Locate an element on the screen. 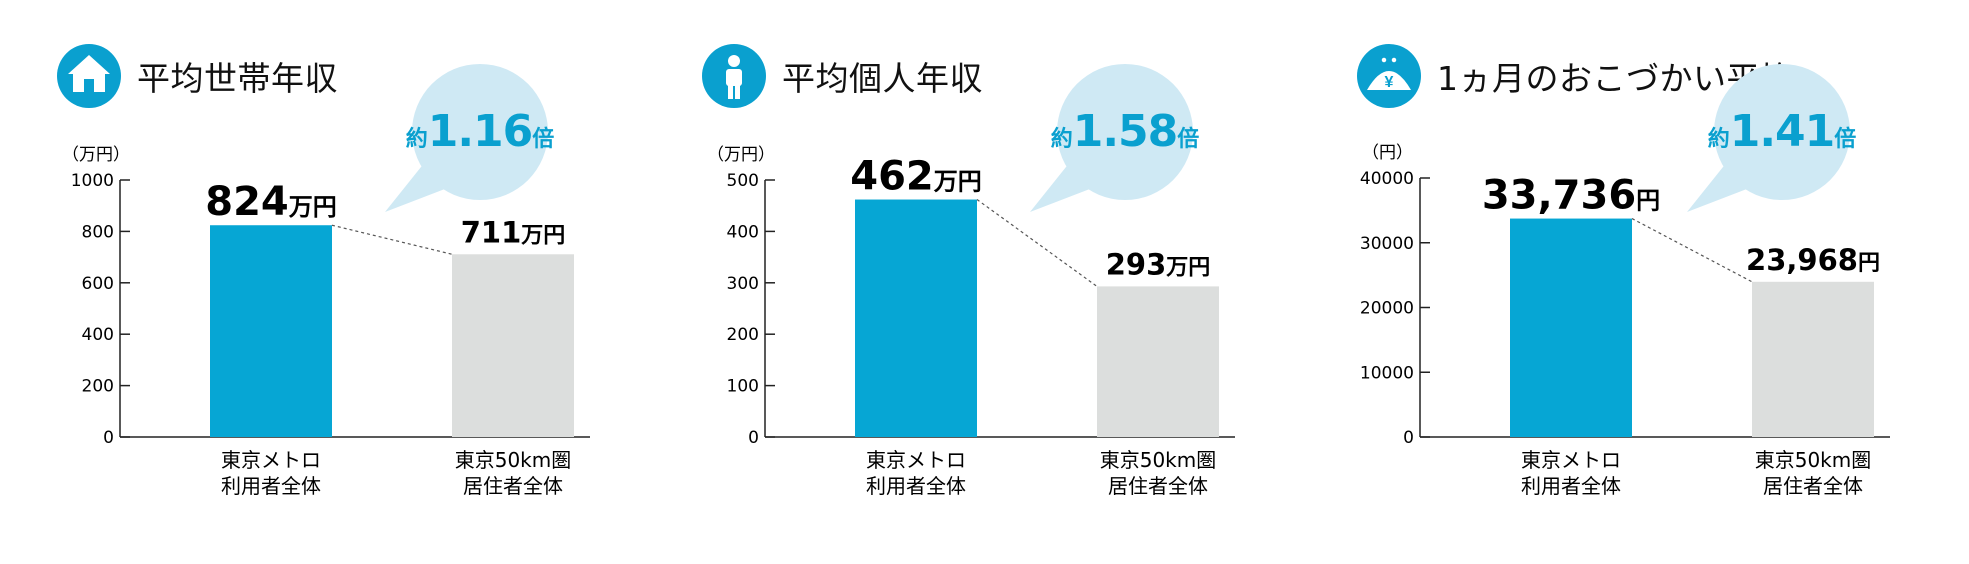 The height and width of the screenshot is (564, 1969). y-tick-label: 40000 is located at coordinates (1387, 179).